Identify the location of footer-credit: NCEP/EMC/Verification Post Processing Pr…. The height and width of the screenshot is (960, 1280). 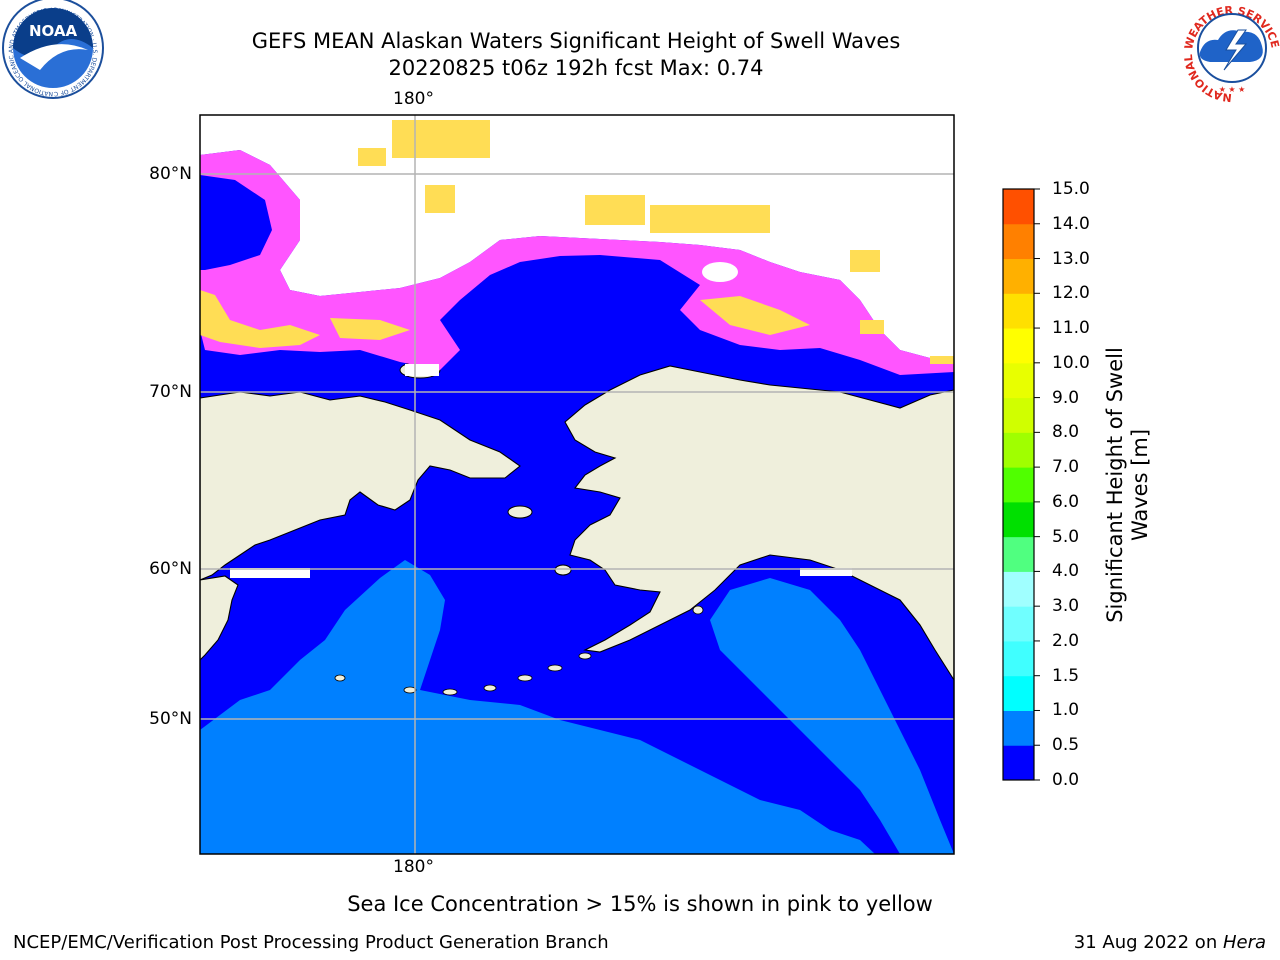
(311, 942).